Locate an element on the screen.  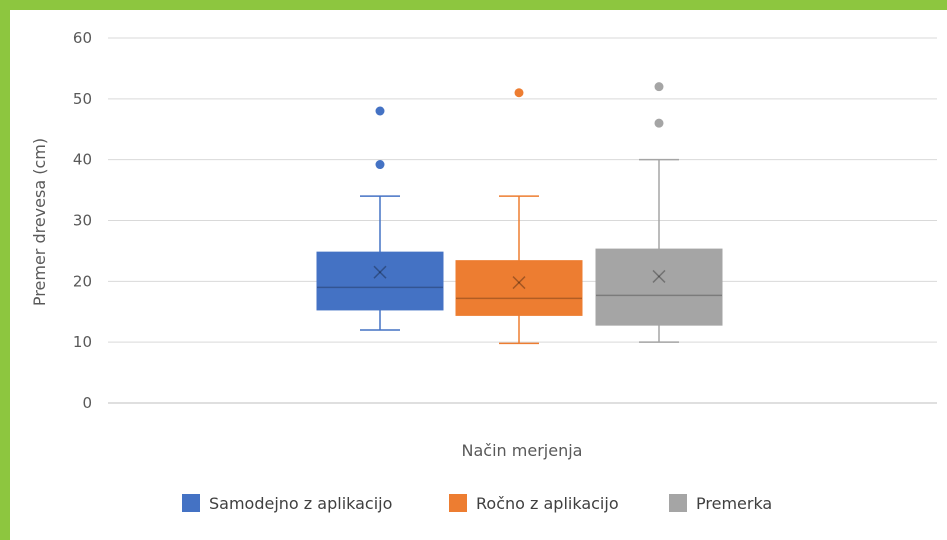
y-axis-ticks: 0 10 20 30 40 50 60 is located at coordinates (82, 220).